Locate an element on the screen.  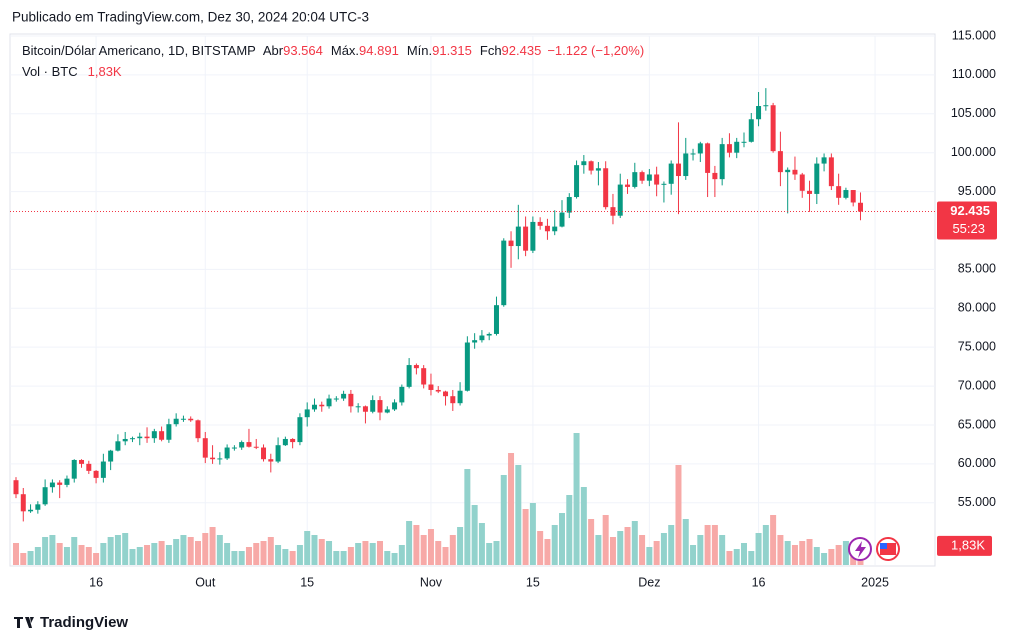
x-tick-label: Dez is located at coordinates (649, 582).